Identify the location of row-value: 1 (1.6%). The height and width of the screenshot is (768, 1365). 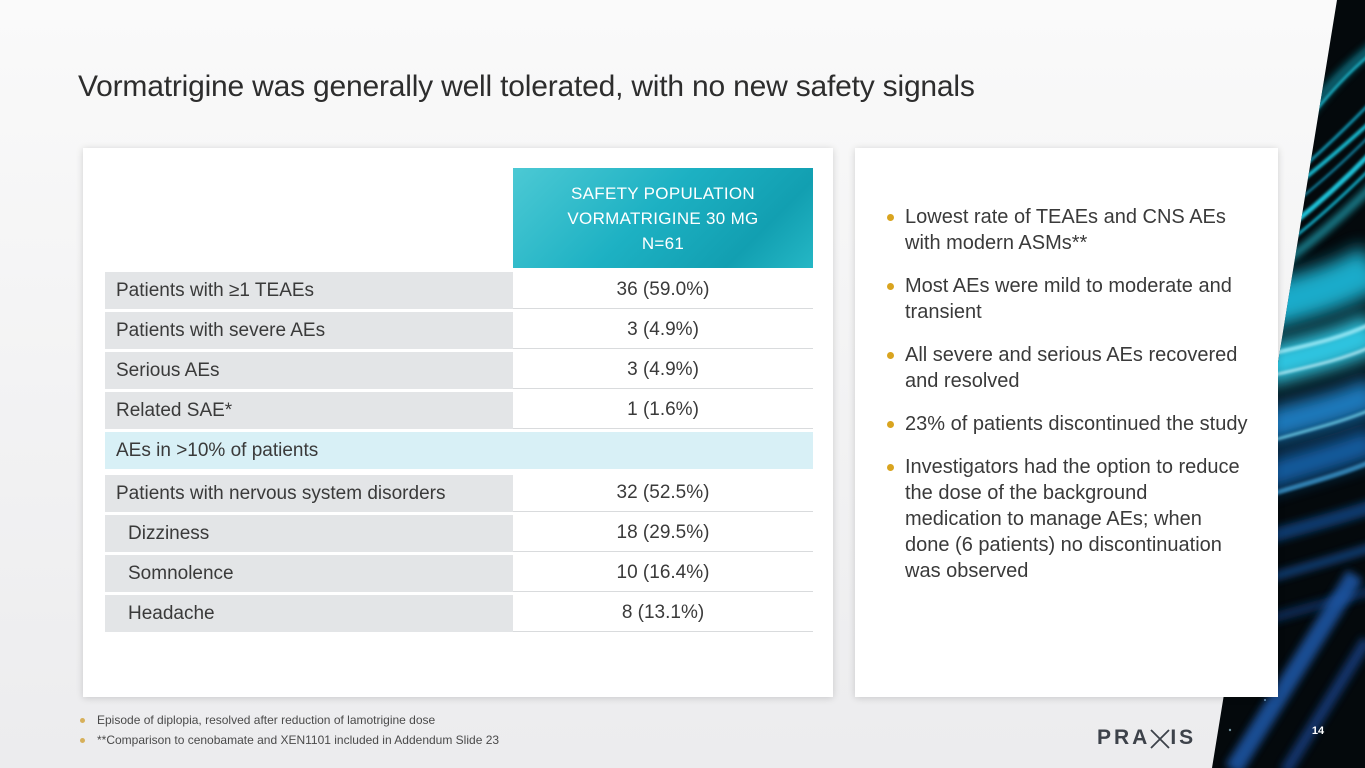
(663, 410).